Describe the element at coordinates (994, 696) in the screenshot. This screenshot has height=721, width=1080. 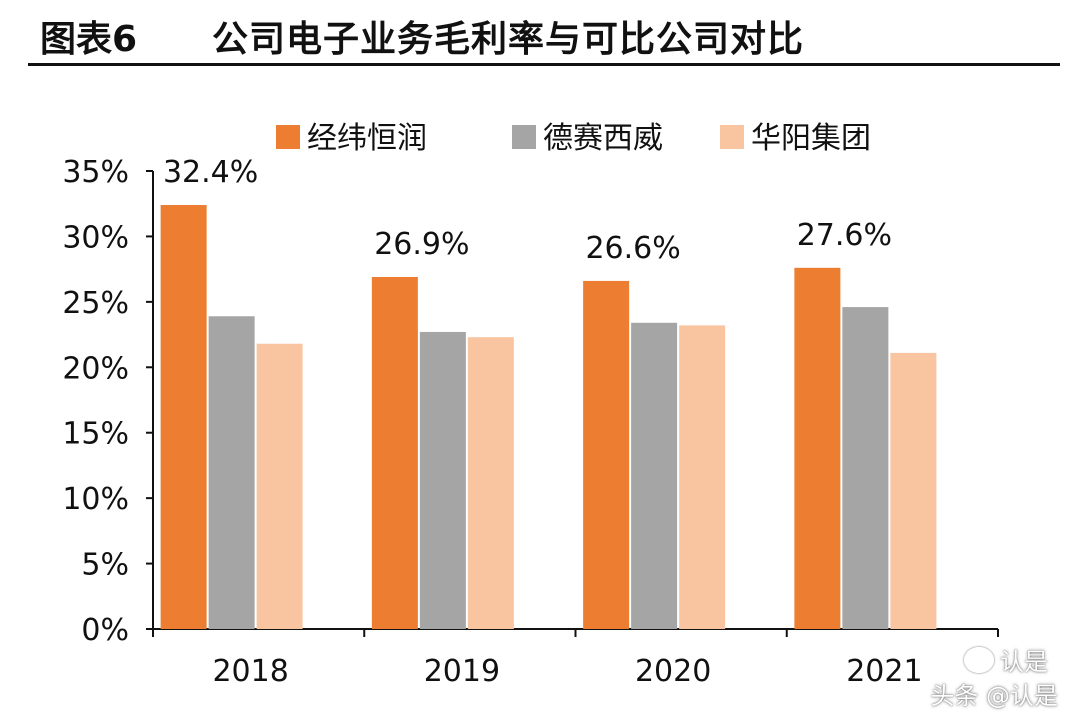
I see `watermark-text: 头条 @认是` at that location.